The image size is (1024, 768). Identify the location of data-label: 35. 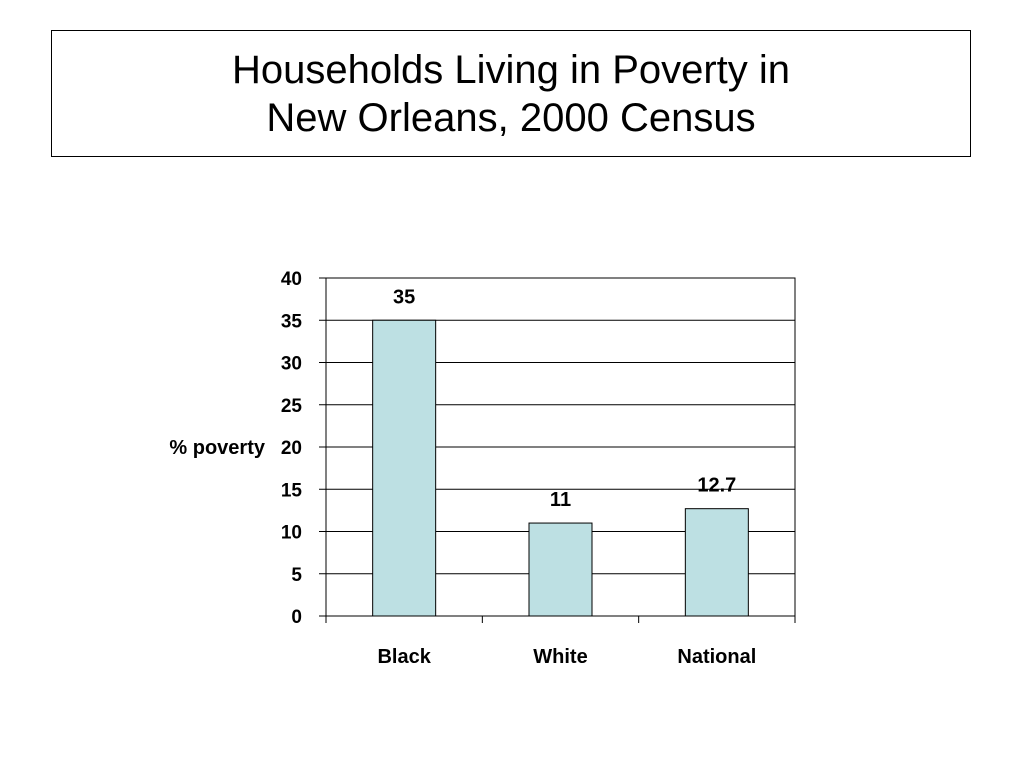
(404, 297).